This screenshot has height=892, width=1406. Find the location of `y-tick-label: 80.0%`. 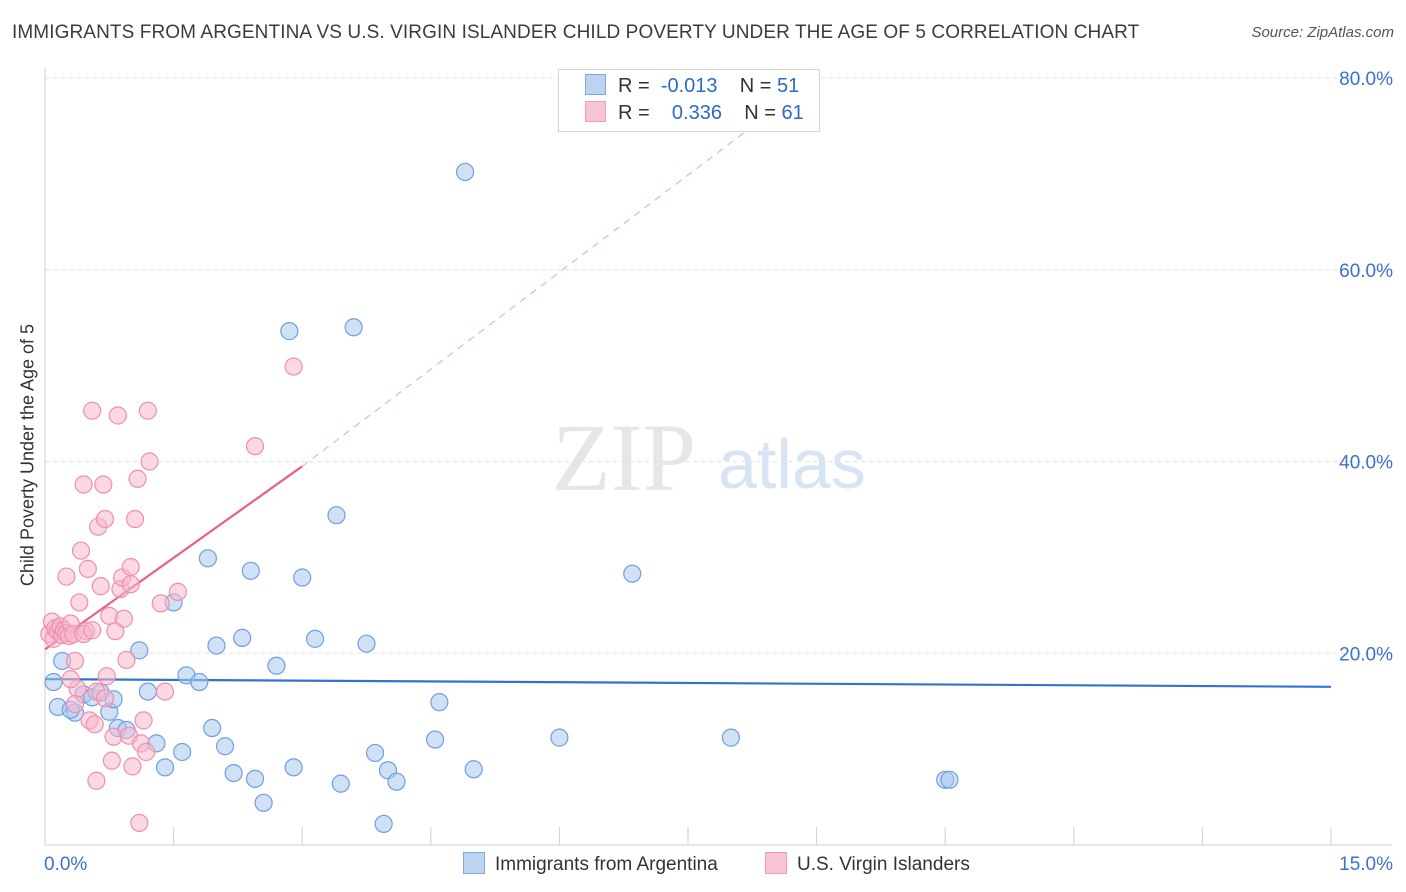

y-tick-label: 80.0% is located at coordinates (1366, 79).